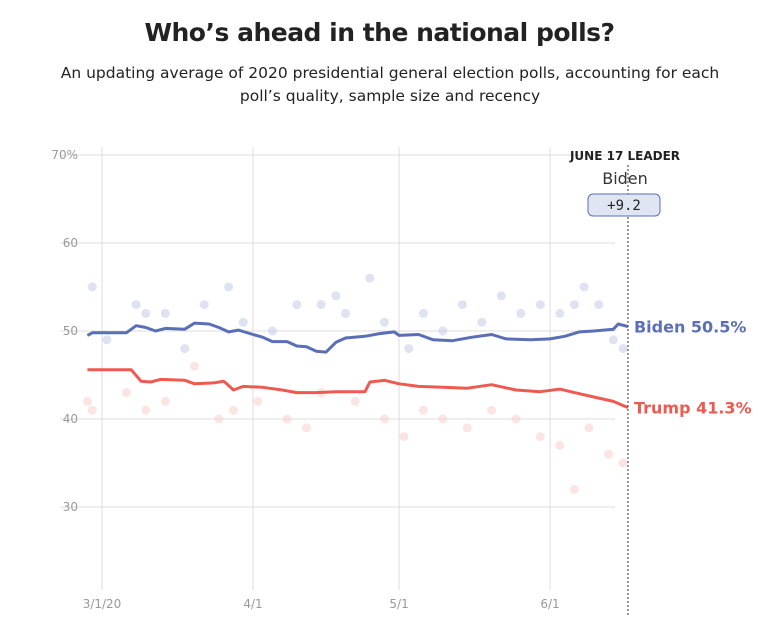 The height and width of the screenshot is (640, 759). What do you see at coordinates (693, 408) in the screenshot?
I see `trump-end-label: Trump 41.3%` at bounding box center [693, 408].